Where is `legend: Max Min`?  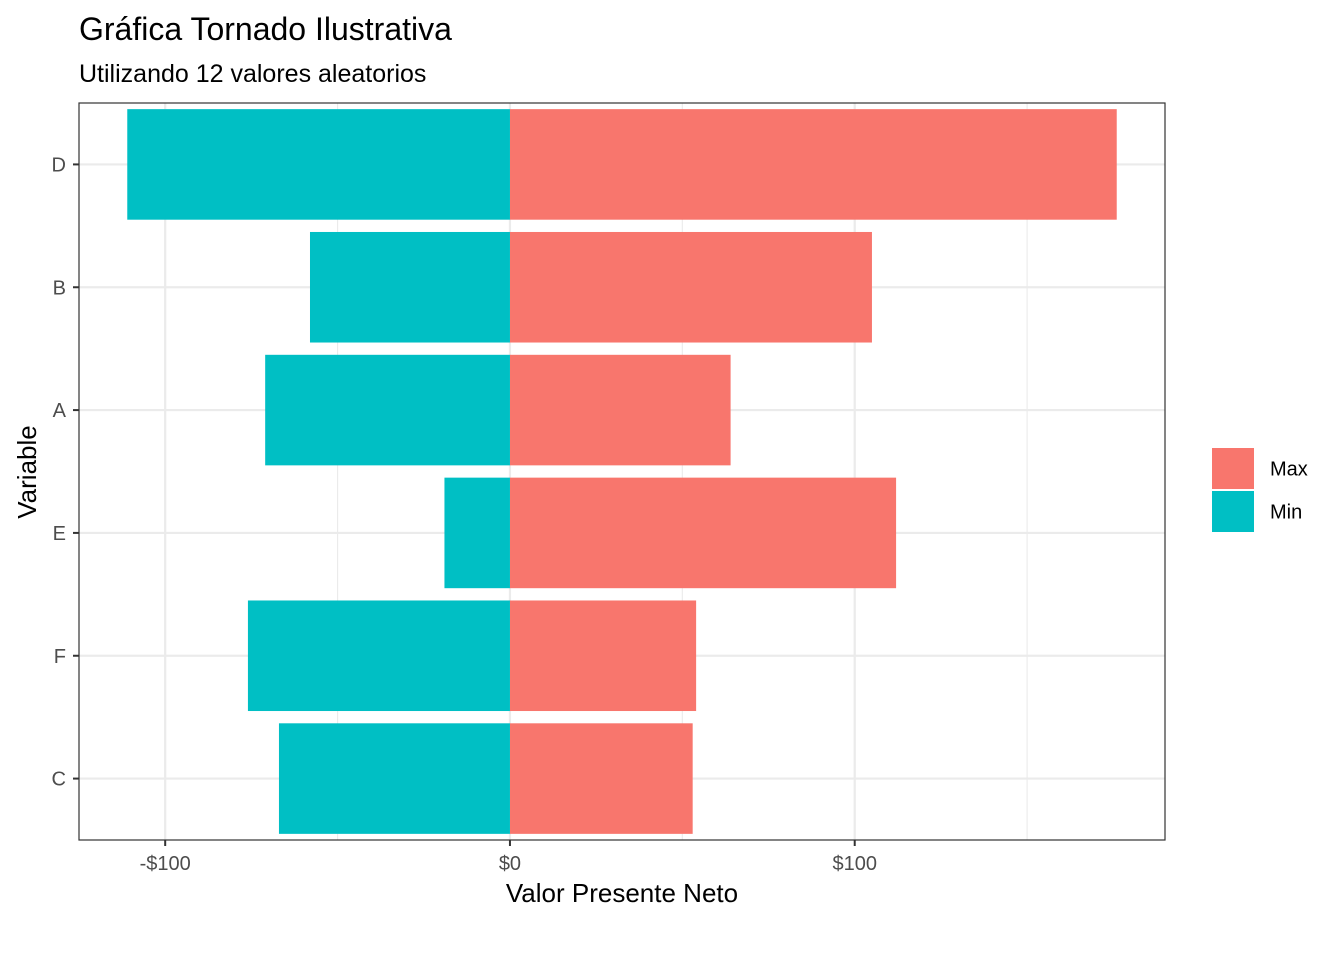 legend: Max Min is located at coordinates (1260, 490).